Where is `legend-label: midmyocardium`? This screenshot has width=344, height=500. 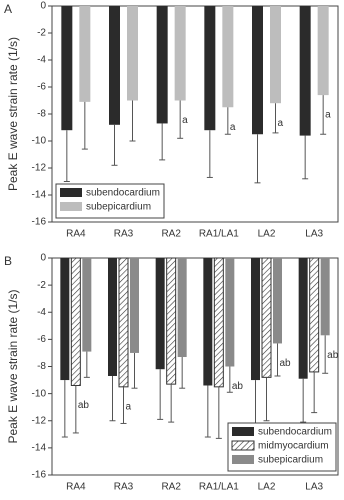
legend-label: midmyocardium is located at coordinates (293, 446).